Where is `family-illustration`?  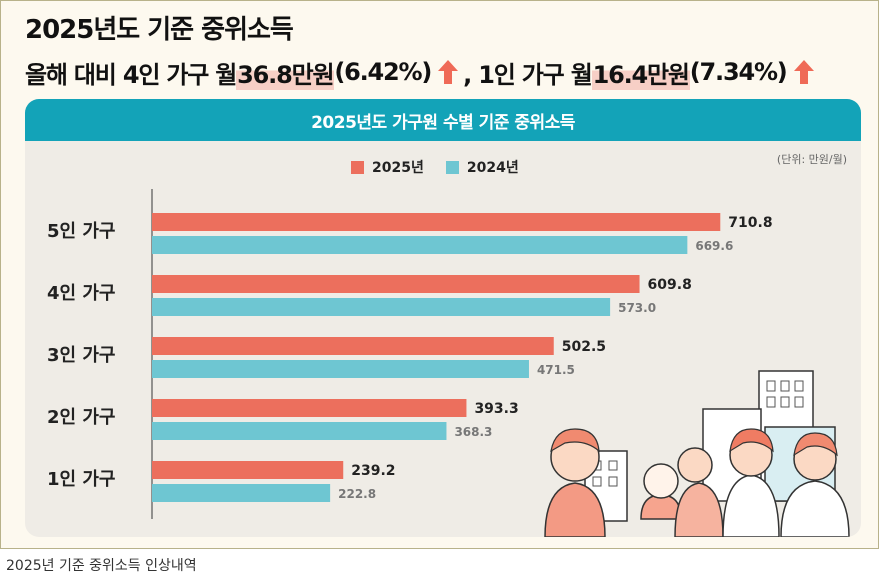 family-illustration is located at coordinates (697, 453).